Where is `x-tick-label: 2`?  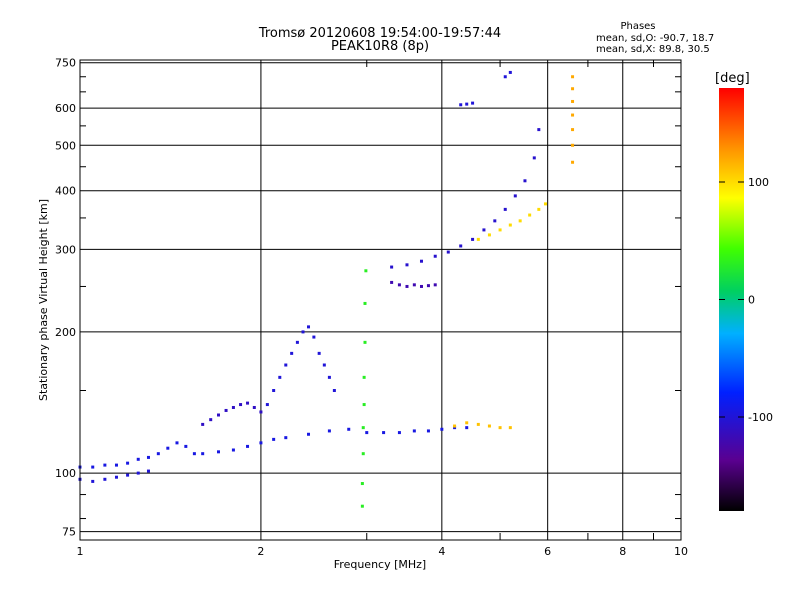
x-tick-label: 2 is located at coordinates (260, 551).